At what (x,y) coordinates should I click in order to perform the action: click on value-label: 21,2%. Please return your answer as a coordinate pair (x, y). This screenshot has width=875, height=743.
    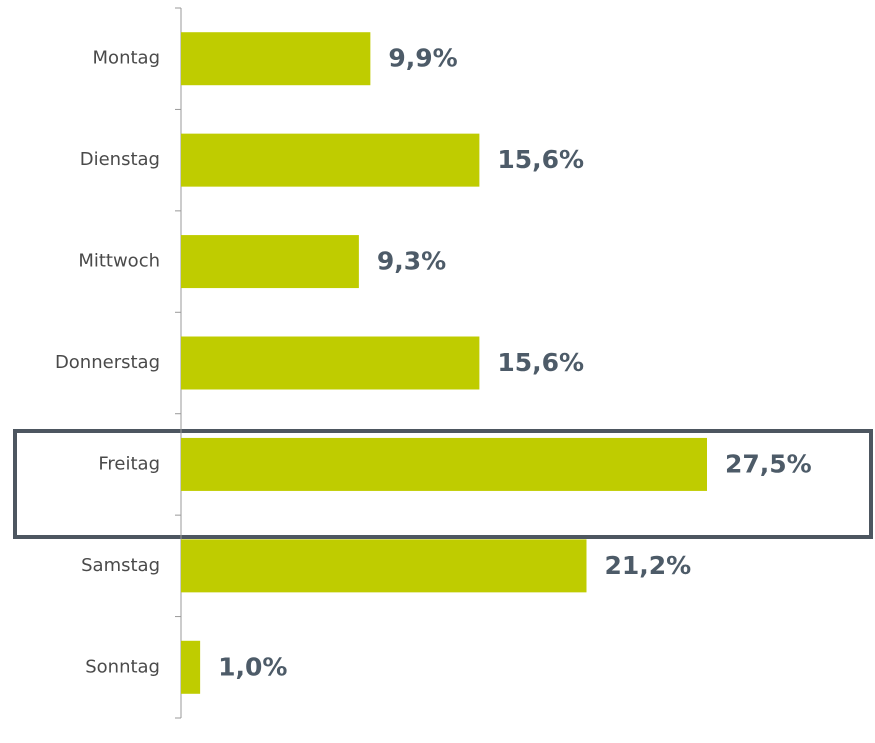
    Looking at the image, I should click on (647, 565).